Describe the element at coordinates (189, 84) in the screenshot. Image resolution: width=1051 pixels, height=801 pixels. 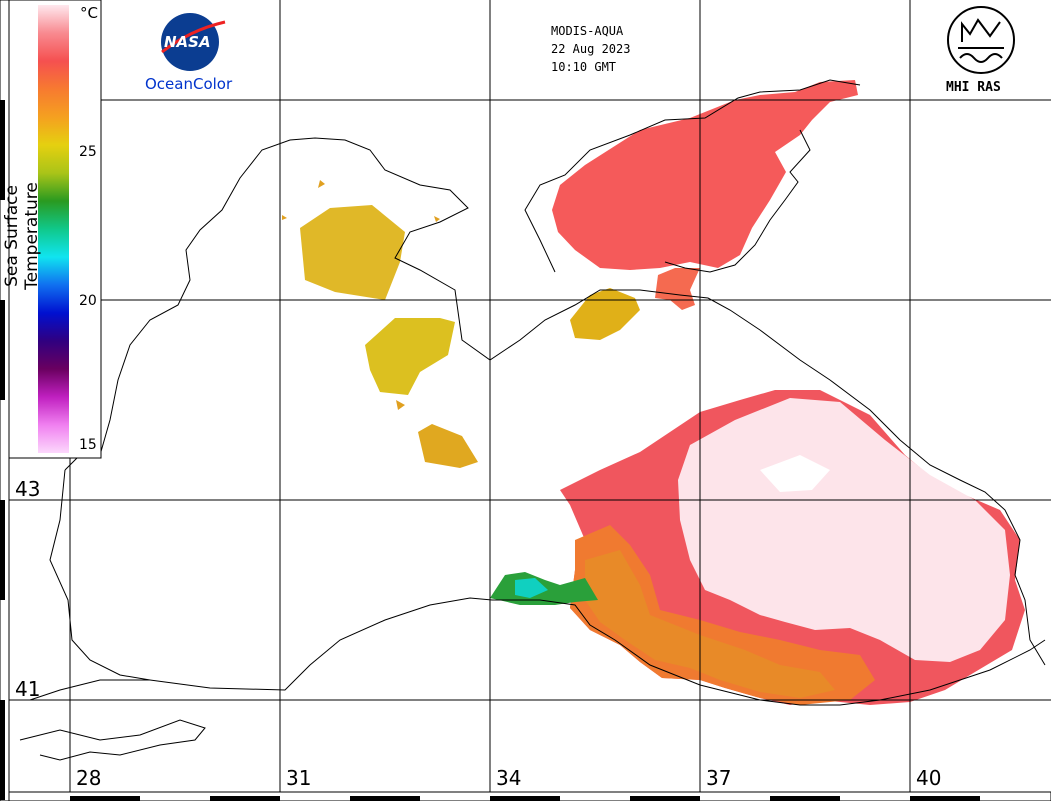
I see `oceancolor-caption: OceanColor` at that location.